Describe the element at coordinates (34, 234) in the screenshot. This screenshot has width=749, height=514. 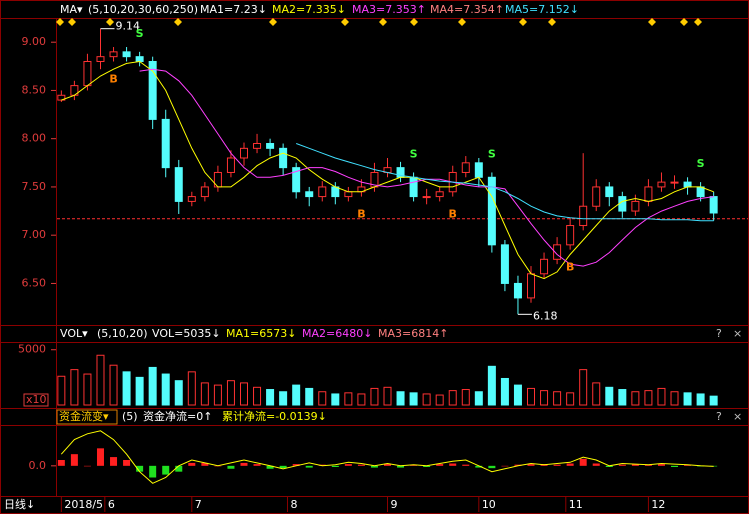
I see `y-tick-label: 7.00` at that location.